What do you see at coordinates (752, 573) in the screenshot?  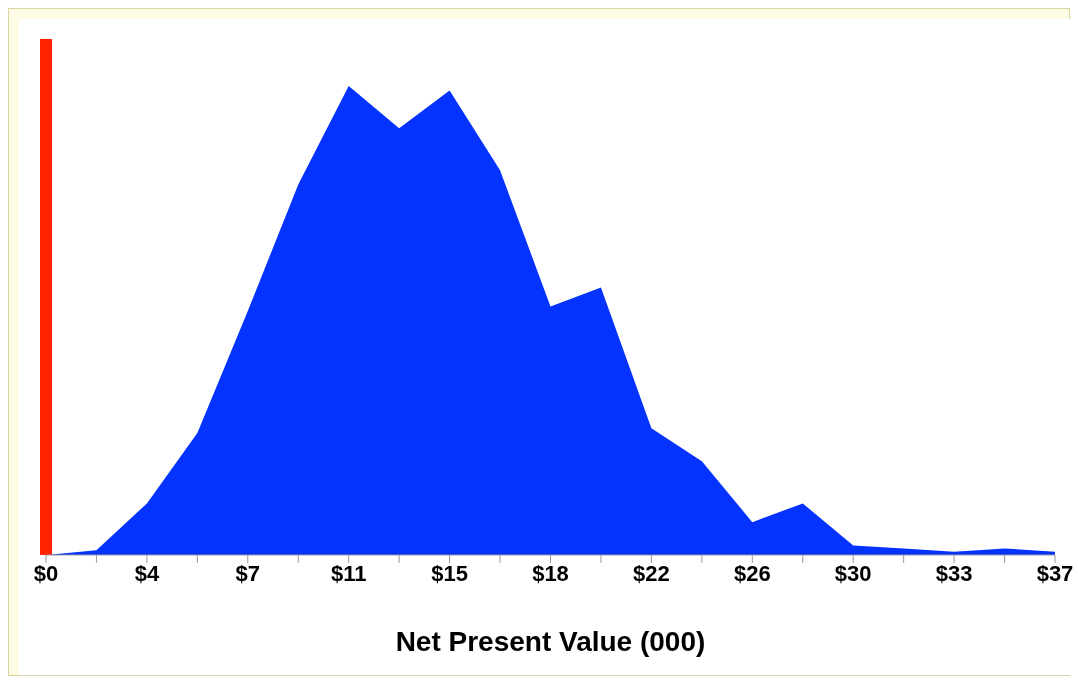 I see `x-tick-label: $26` at bounding box center [752, 573].